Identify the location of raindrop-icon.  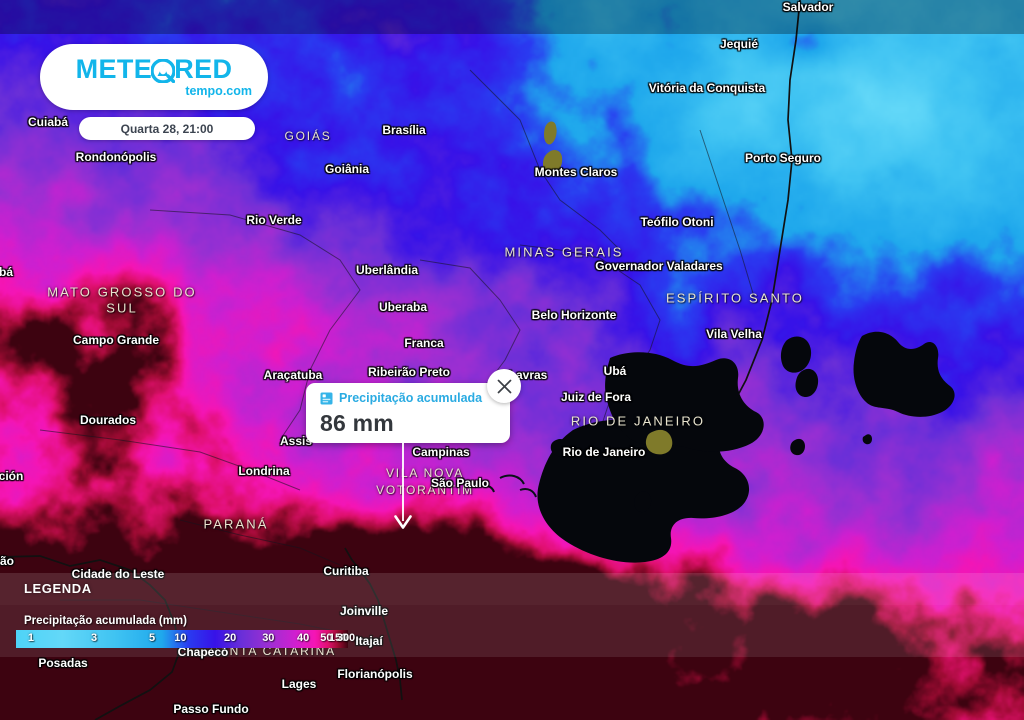
(163, 70).